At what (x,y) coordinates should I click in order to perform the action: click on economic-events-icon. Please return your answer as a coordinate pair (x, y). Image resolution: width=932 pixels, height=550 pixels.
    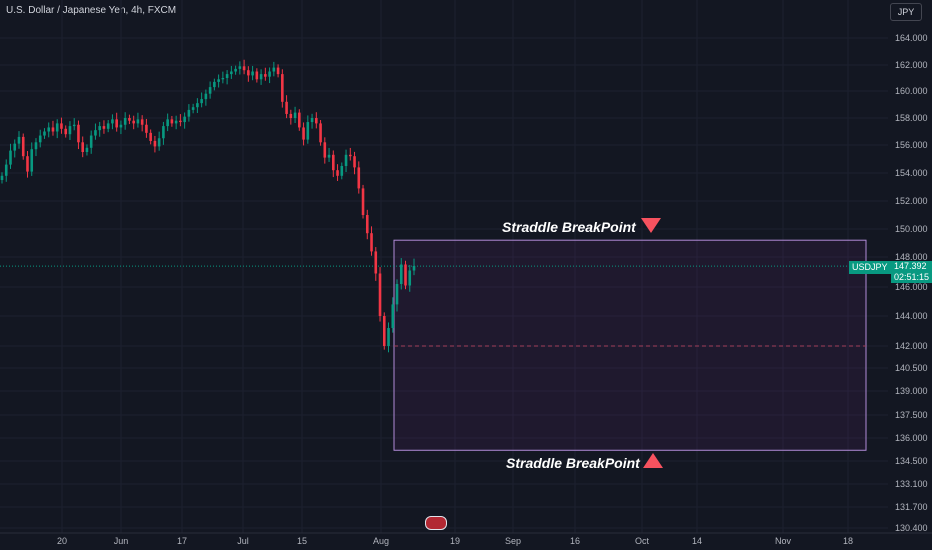
    Looking at the image, I should click on (436, 523).